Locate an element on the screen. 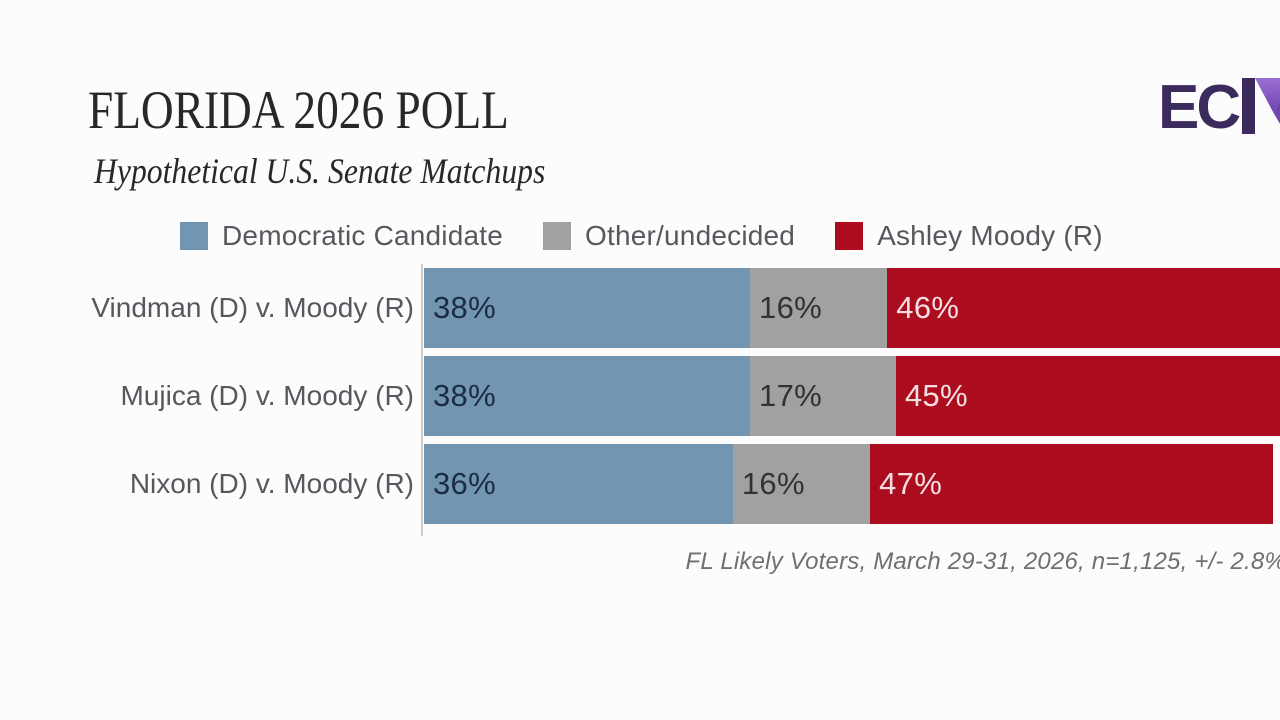 The height and width of the screenshot is (720, 1280). legend-item-ashley-moody-r: Ashley Moody (R) is located at coordinates (969, 236).